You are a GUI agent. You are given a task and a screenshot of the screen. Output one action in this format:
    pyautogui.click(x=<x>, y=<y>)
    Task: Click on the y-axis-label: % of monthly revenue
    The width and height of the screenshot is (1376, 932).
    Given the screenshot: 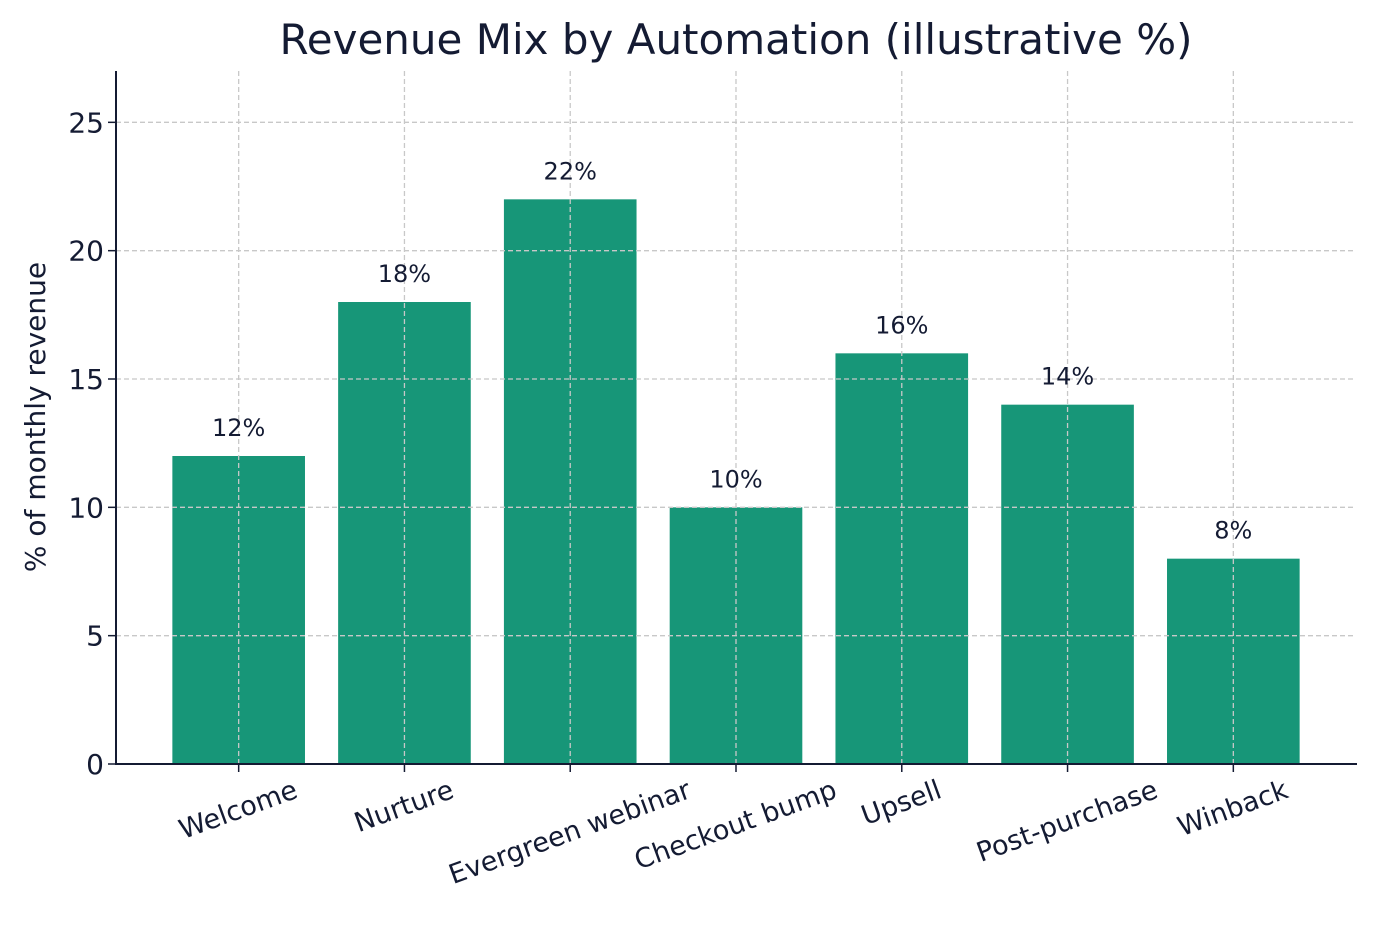 What is the action you would take?
    pyautogui.click(x=35, y=417)
    